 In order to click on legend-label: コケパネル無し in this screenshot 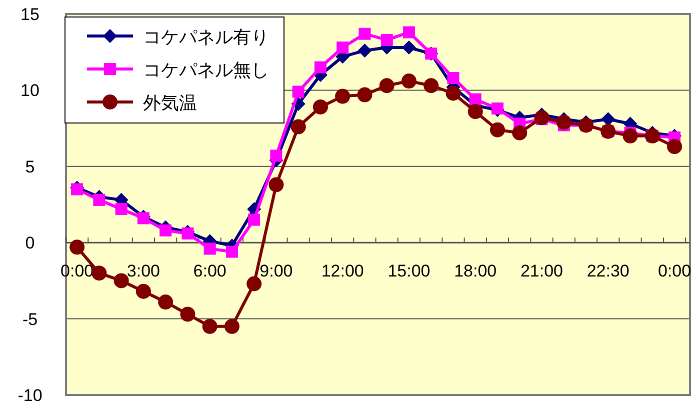, I will do `click(206, 70)`.